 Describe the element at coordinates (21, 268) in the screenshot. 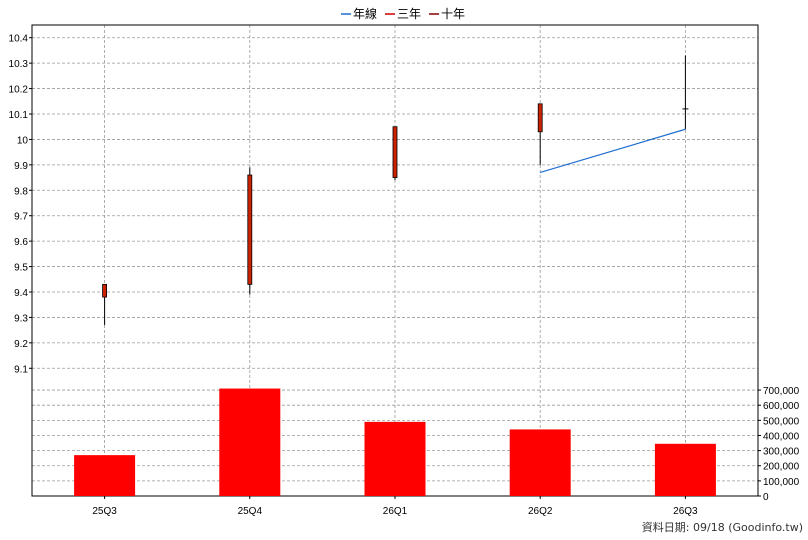

I see `price-tick-label: 9.5` at that location.